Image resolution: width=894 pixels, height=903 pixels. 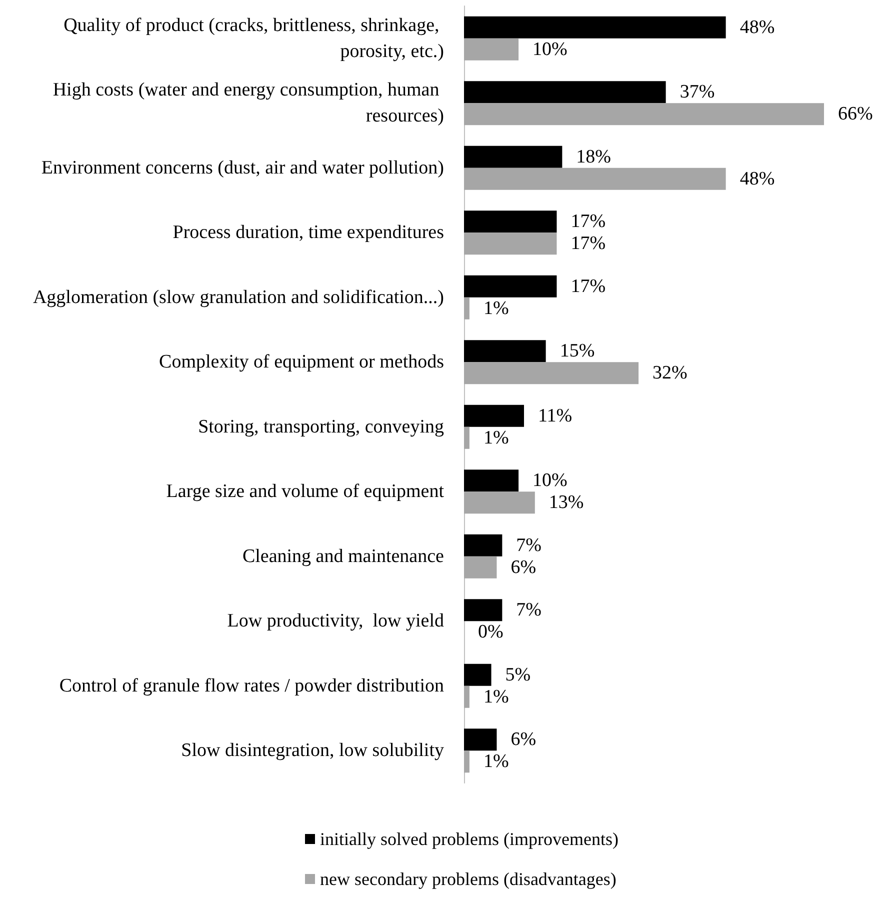 What do you see at coordinates (697, 92) in the screenshot?
I see `data-label: 37%` at bounding box center [697, 92].